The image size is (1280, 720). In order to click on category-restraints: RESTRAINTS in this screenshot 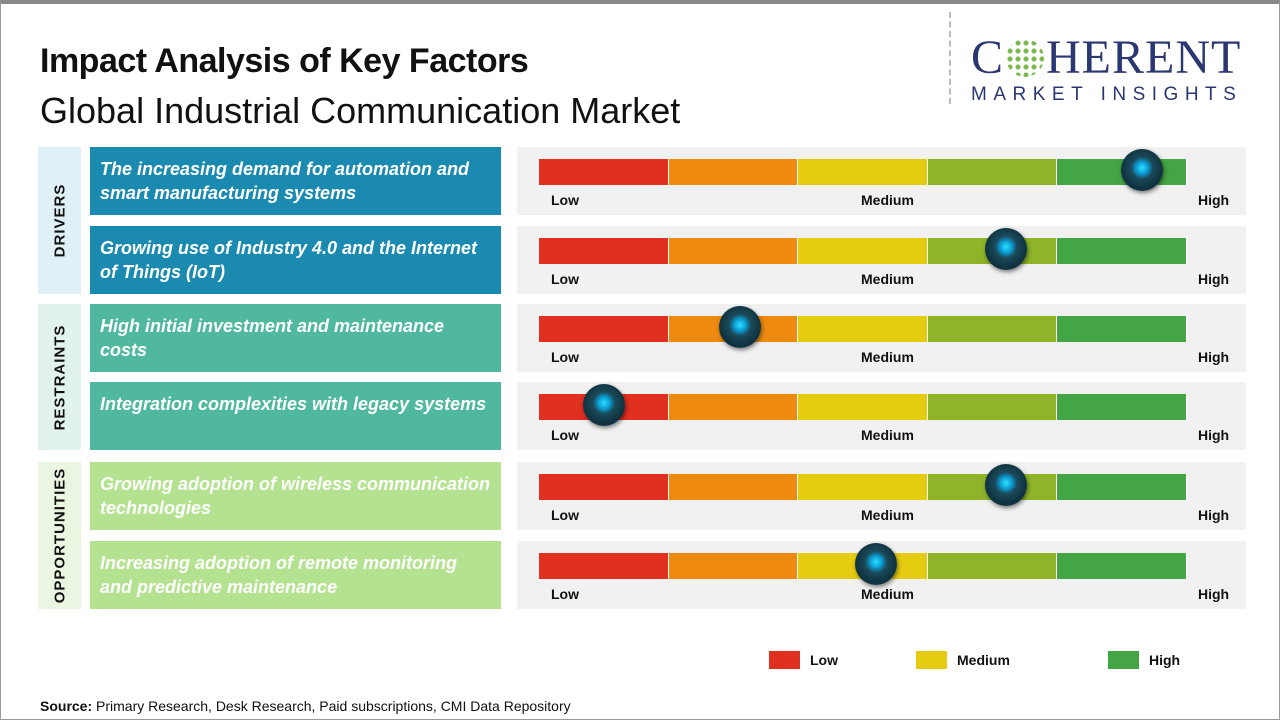, I will do `click(59, 377)`.